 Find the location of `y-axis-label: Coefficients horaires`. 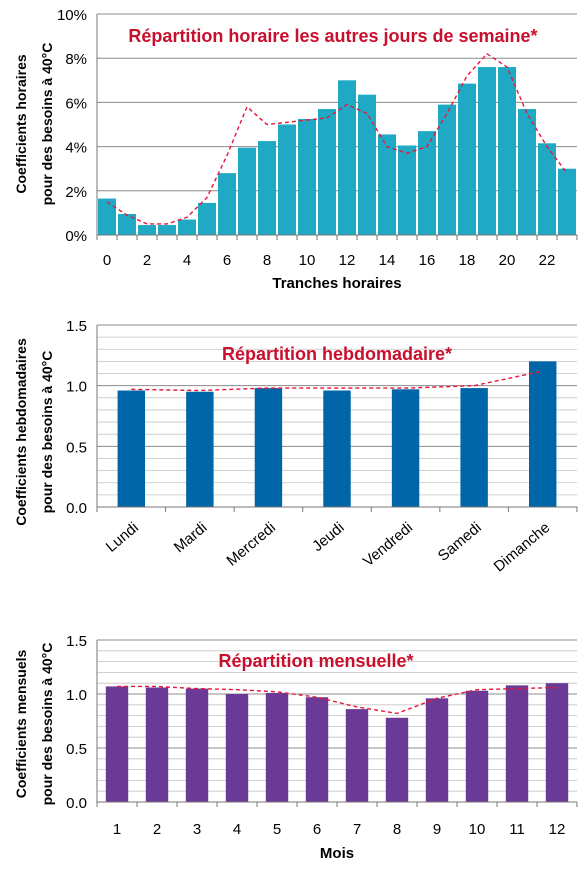

y-axis-label: Coefficients horaires is located at coordinates (21, 123).